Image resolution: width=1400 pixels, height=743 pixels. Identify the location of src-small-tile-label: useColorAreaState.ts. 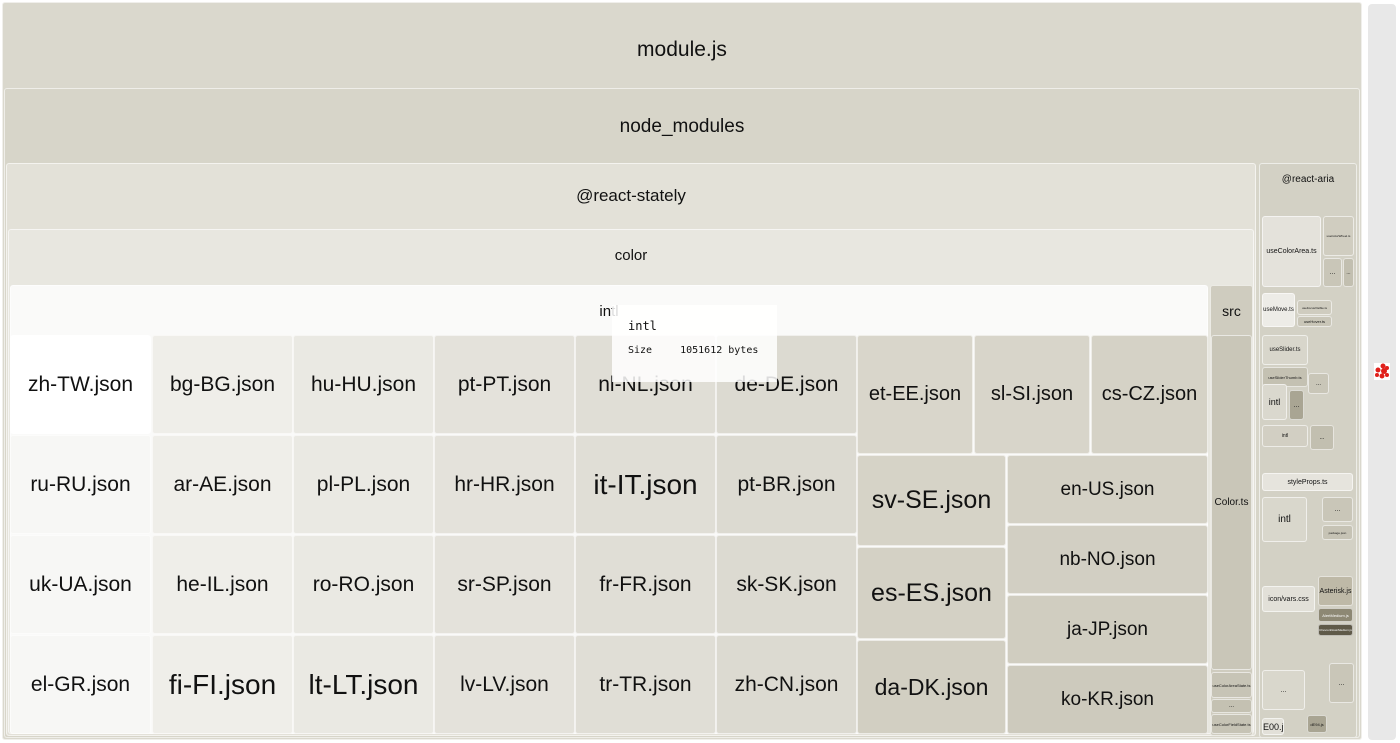
(1231, 685).